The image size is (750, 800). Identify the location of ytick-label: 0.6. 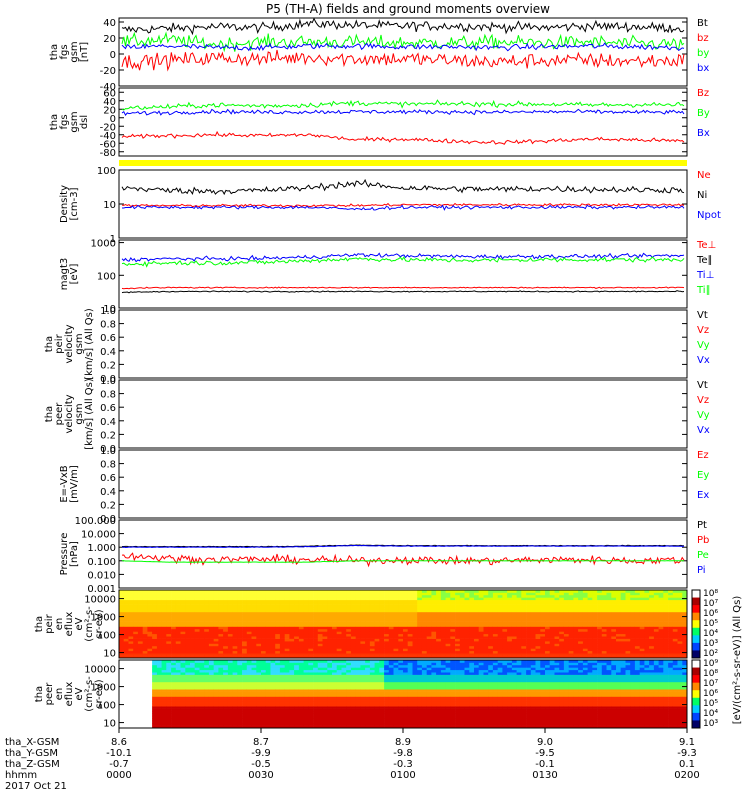
(108, 338).